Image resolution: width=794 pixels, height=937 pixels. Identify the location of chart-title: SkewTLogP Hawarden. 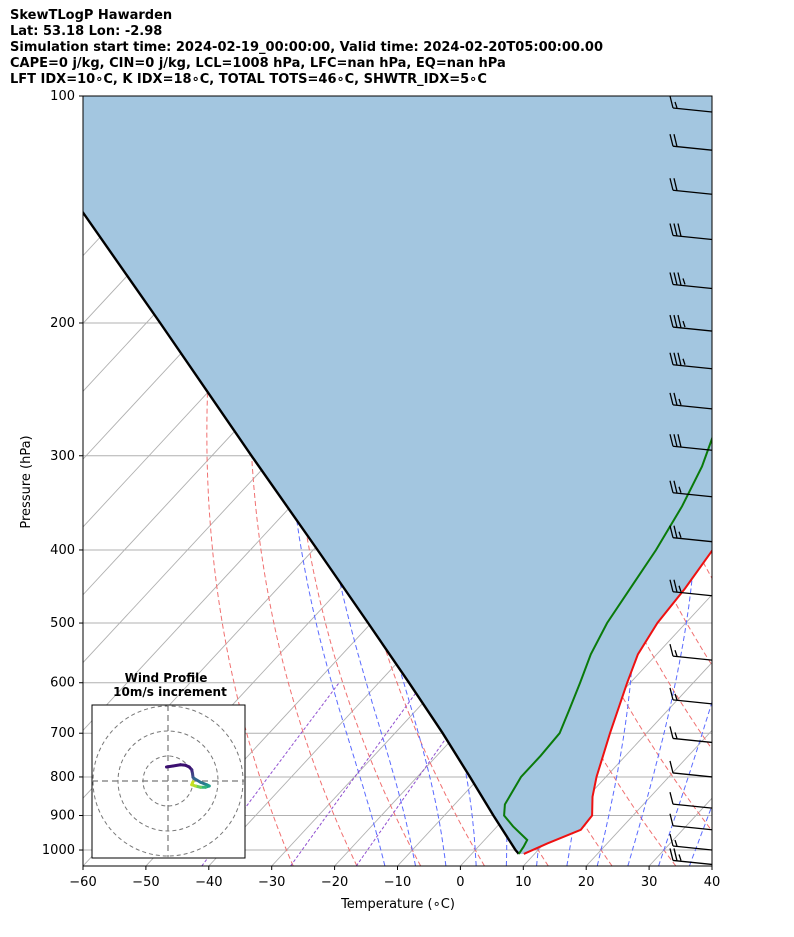
(91, 15).